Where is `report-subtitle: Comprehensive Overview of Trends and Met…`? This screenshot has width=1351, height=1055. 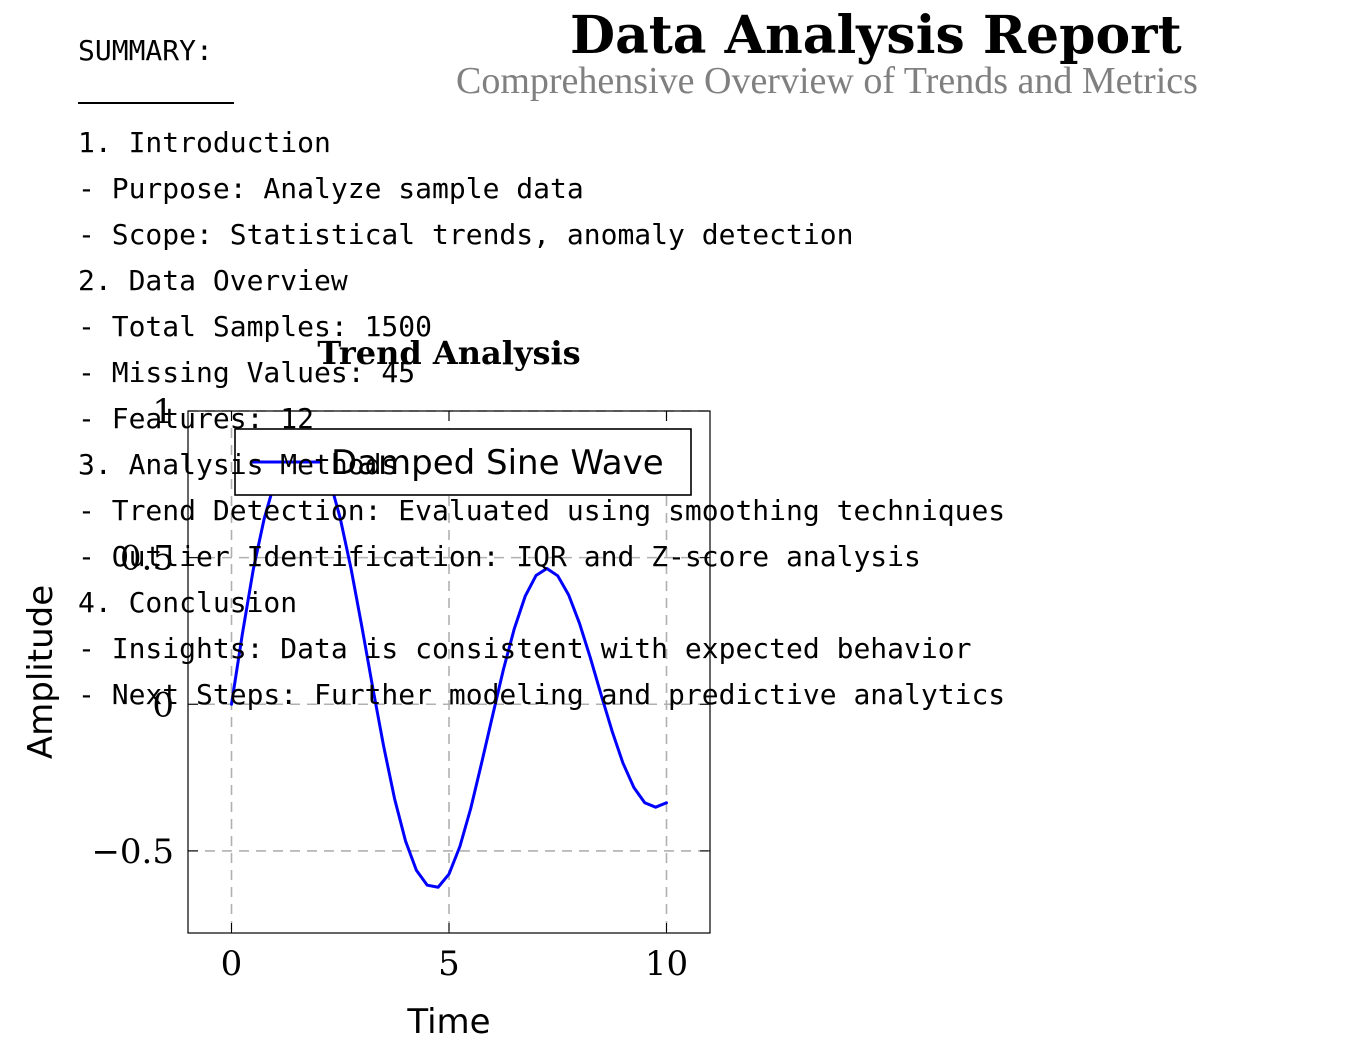 report-subtitle: Comprehensive Overview of Trends and Met… is located at coordinates (827, 81).